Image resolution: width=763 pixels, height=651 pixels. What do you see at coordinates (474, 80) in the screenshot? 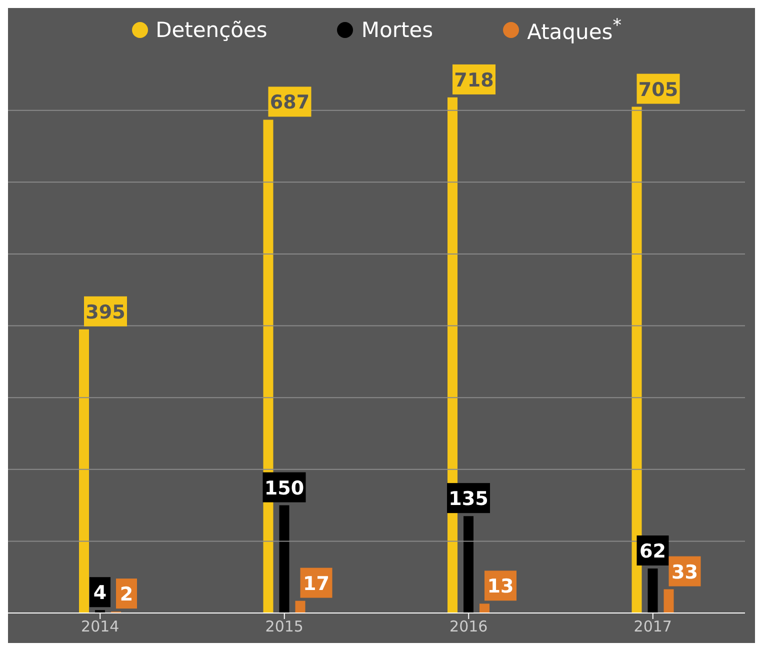
I see `data-label: 718` at bounding box center [474, 80].